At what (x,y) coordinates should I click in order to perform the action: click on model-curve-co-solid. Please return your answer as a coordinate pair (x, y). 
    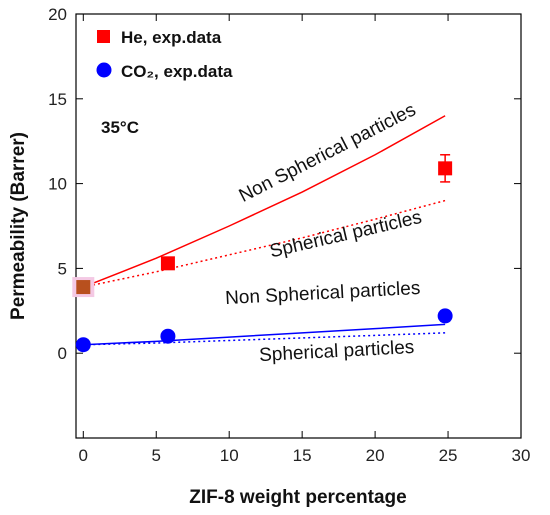
    Looking at the image, I should click on (264, 334).